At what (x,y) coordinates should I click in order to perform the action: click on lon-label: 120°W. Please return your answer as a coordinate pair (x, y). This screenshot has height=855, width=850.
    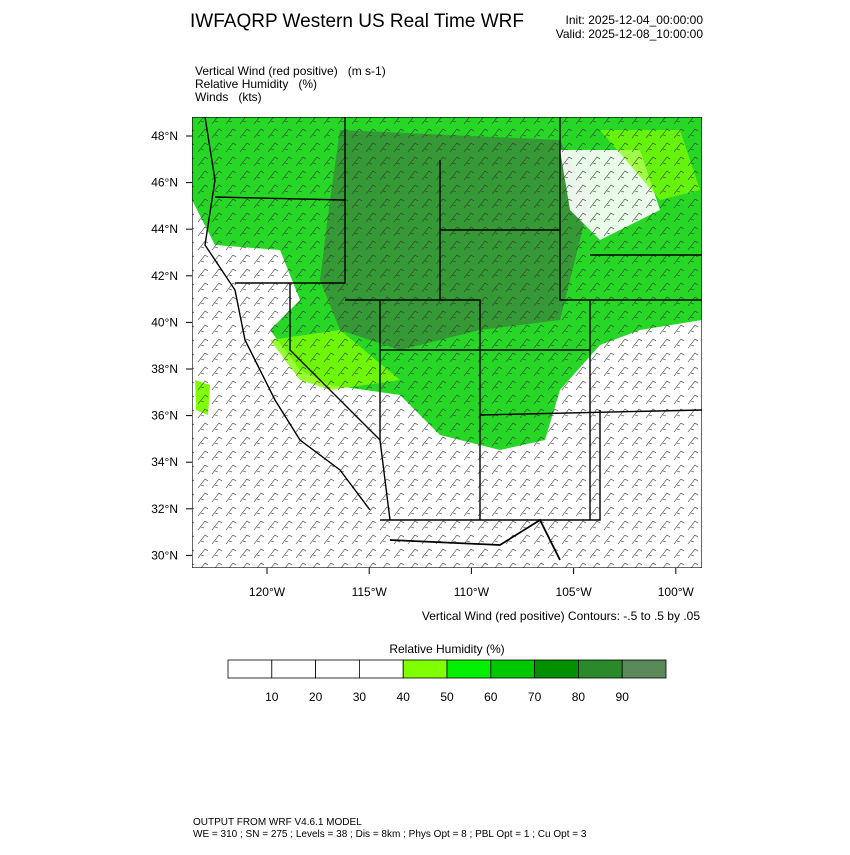
    Looking at the image, I should click on (267, 592).